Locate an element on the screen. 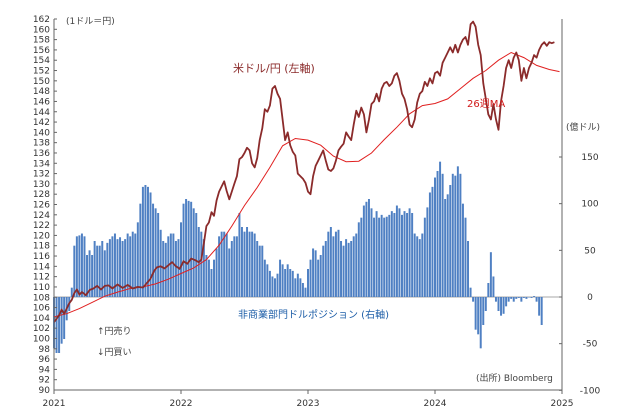  left-tick-label: 120 is located at coordinates (41, 236).